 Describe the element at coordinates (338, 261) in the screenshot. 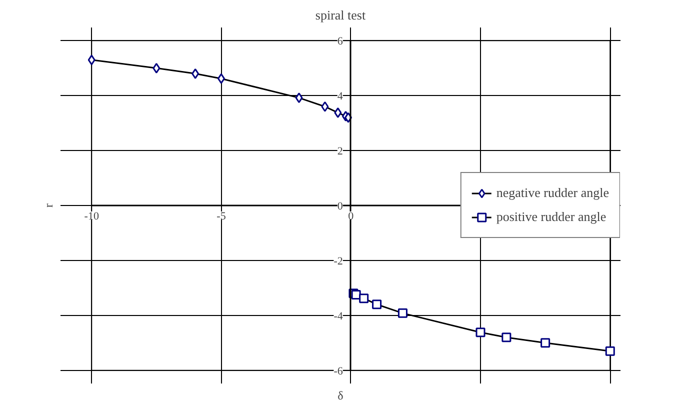

I see `y-tick-label: -2` at that location.